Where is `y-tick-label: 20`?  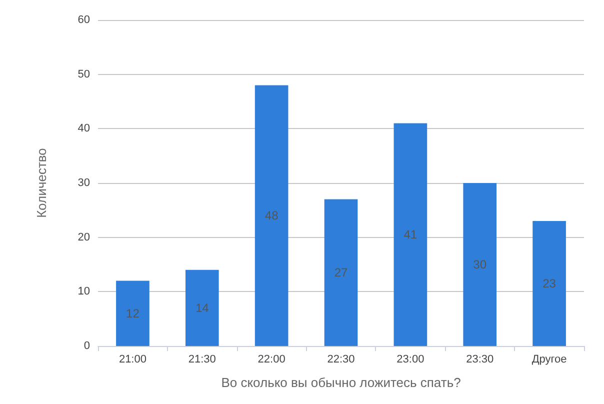 y-tick-label: 20 is located at coordinates (84, 237).